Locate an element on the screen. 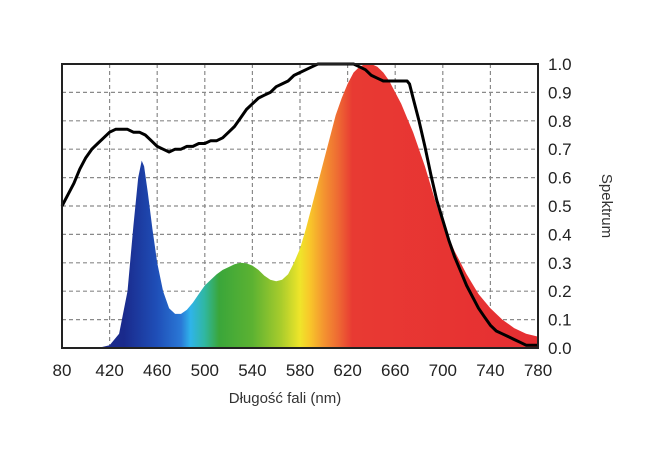 The height and width of the screenshot is (458, 654). y-tick-label: 0.4 is located at coordinates (560, 234).